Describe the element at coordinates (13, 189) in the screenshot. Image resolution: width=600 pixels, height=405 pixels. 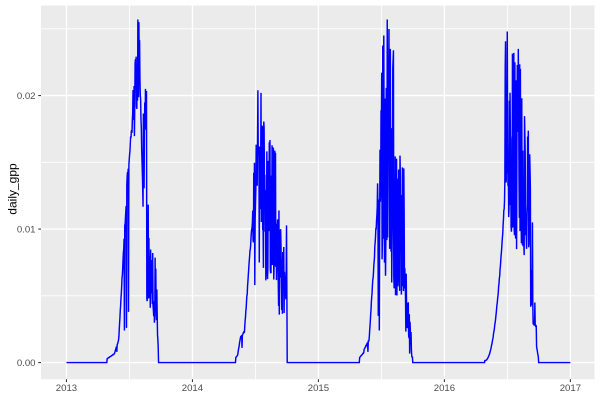
I see `svg-text: daily_gpp` at that location.